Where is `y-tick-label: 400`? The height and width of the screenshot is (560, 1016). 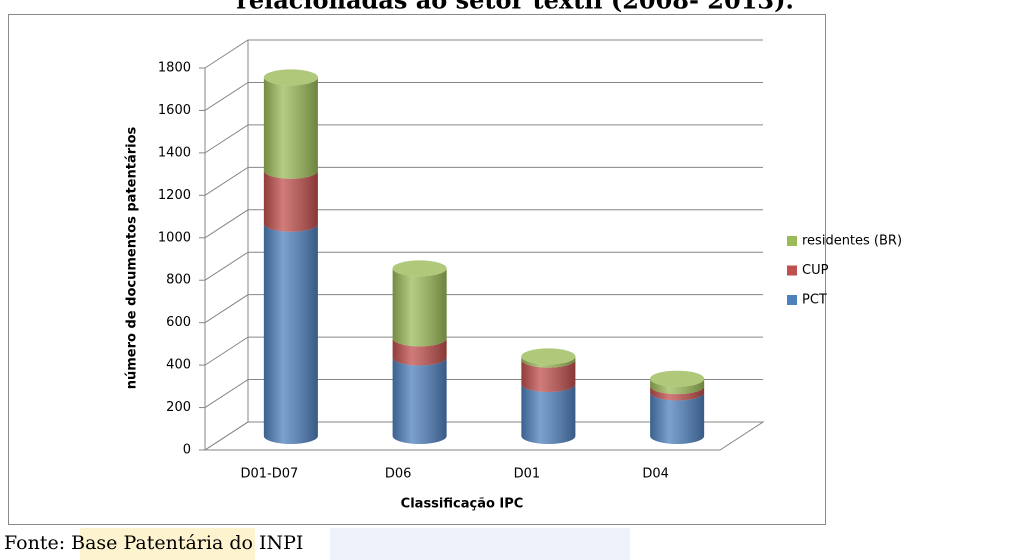 y-tick-label: 400 is located at coordinates (178, 365).